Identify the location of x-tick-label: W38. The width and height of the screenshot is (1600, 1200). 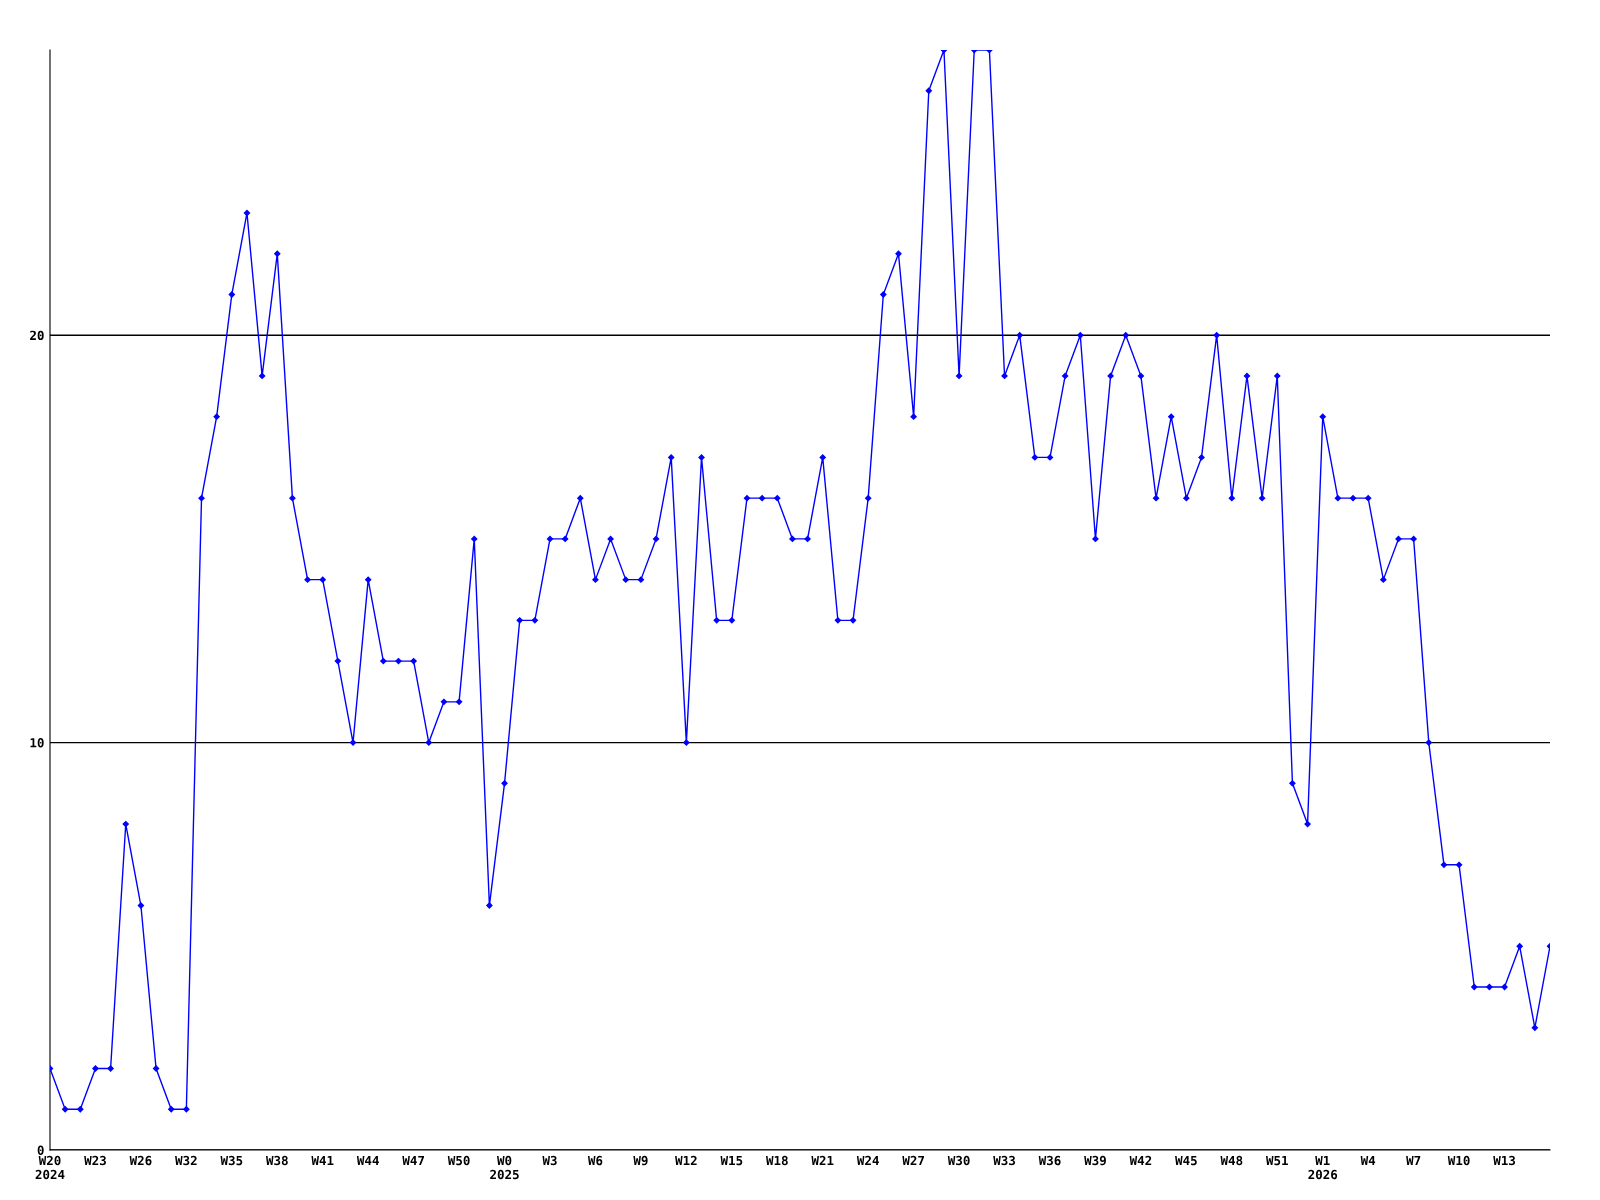
(276, 1160).